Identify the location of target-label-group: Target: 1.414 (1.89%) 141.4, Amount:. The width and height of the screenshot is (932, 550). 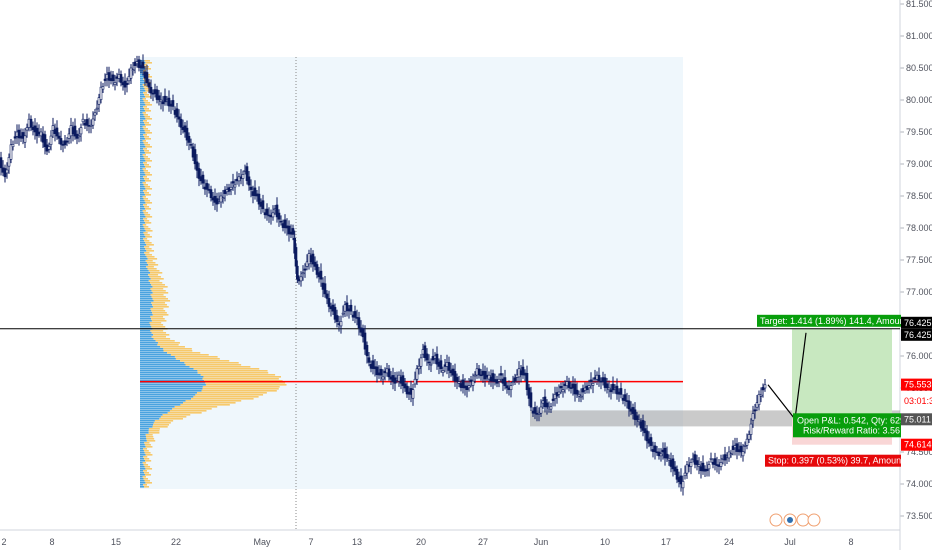
(833, 320).